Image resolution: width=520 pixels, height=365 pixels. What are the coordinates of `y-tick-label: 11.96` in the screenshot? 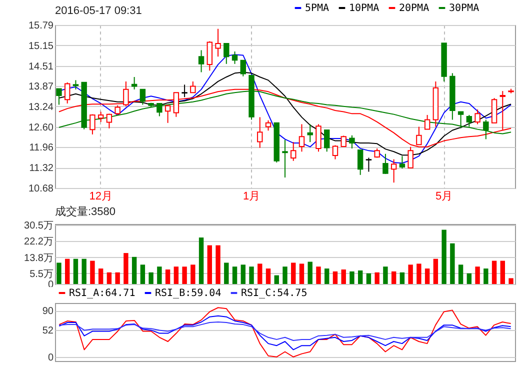 It's located at (41, 148).